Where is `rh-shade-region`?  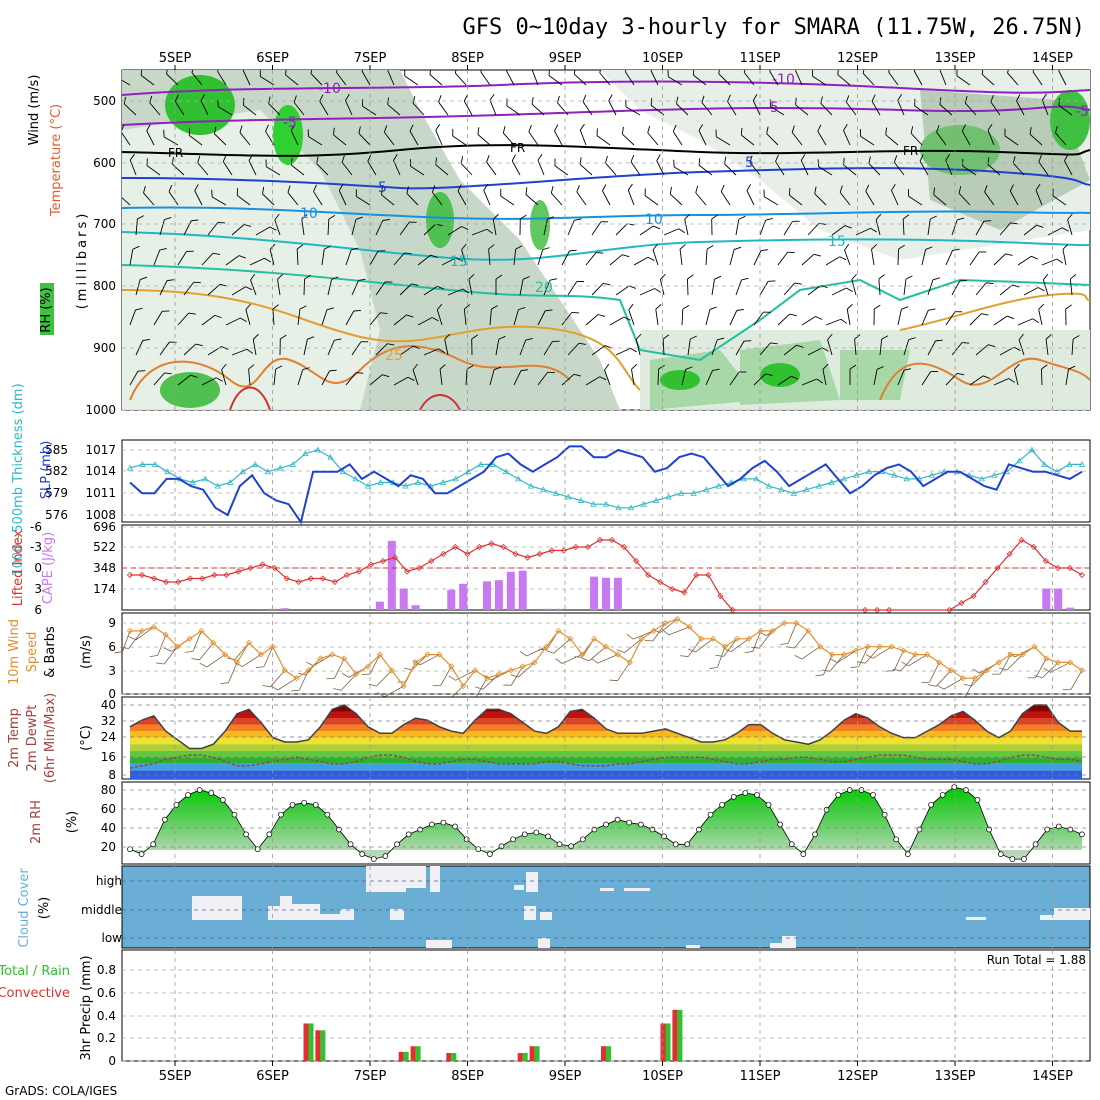 rh-shade-region is located at coordinates (251, 260).